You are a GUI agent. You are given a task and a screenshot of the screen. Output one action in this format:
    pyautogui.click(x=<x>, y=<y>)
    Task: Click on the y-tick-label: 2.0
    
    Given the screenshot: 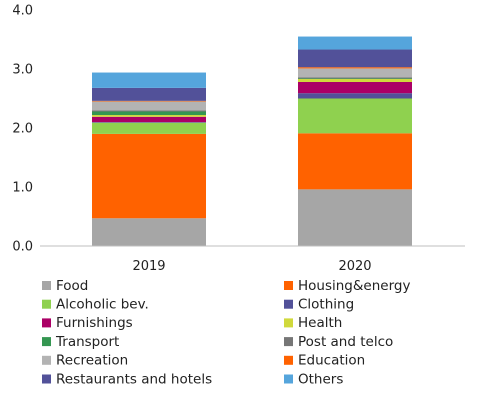 What is the action you would take?
    pyautogui.click(x=22, y=129)
    